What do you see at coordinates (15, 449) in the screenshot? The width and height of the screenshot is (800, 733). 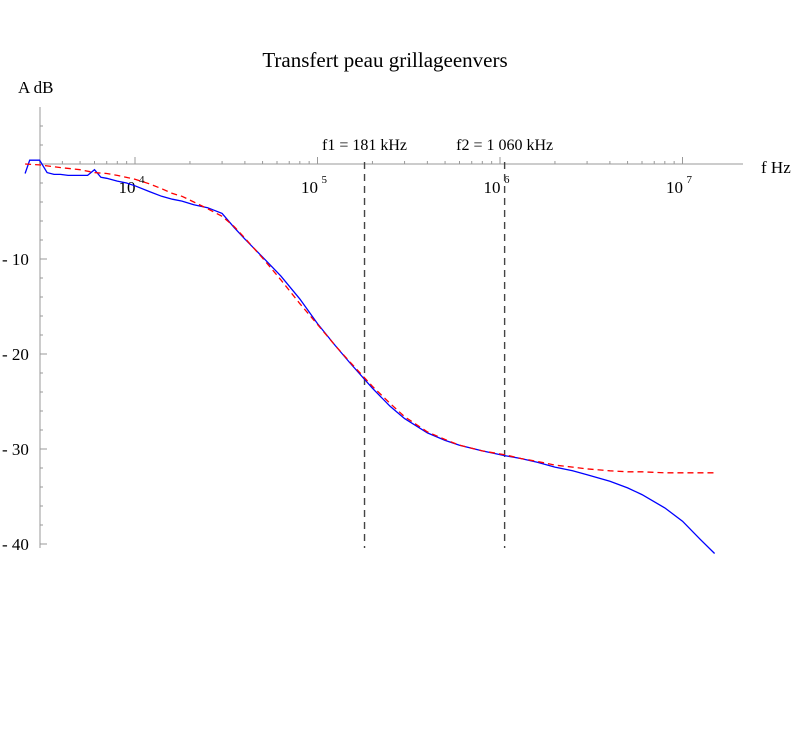 I see `y-tick-label: - 30` at bounding box center [15, 449].